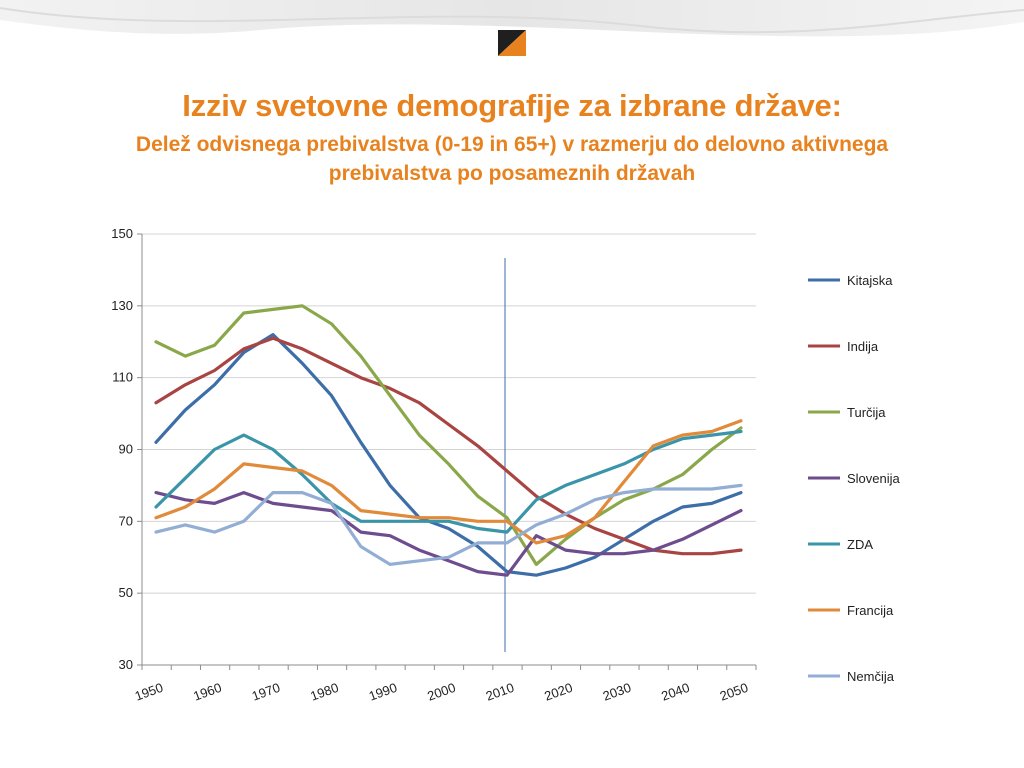 The image size is (1024, 768). Describe the element at coordinates (843, 346) in the screenshot. I see `legend-item-indija: Indija` at that location.